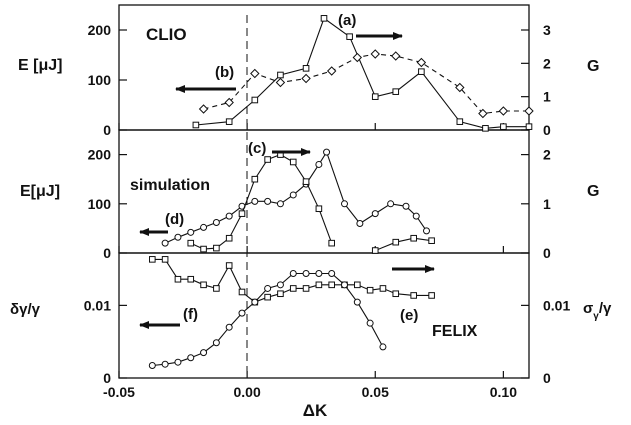  I want to click on series-line, so click(403, 244).